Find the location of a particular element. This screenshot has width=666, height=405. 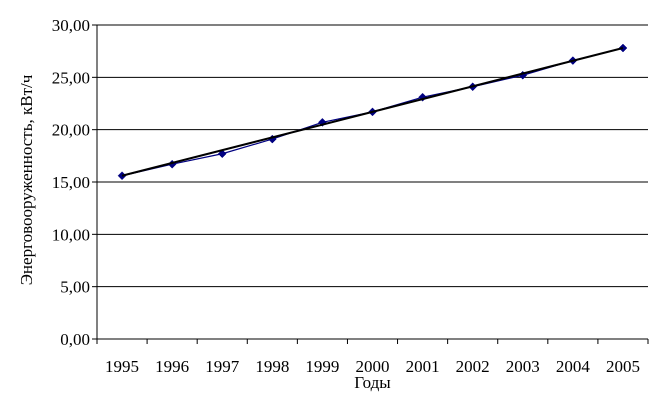

x-tick-label: 2003 is located at coordinates (523, 366).